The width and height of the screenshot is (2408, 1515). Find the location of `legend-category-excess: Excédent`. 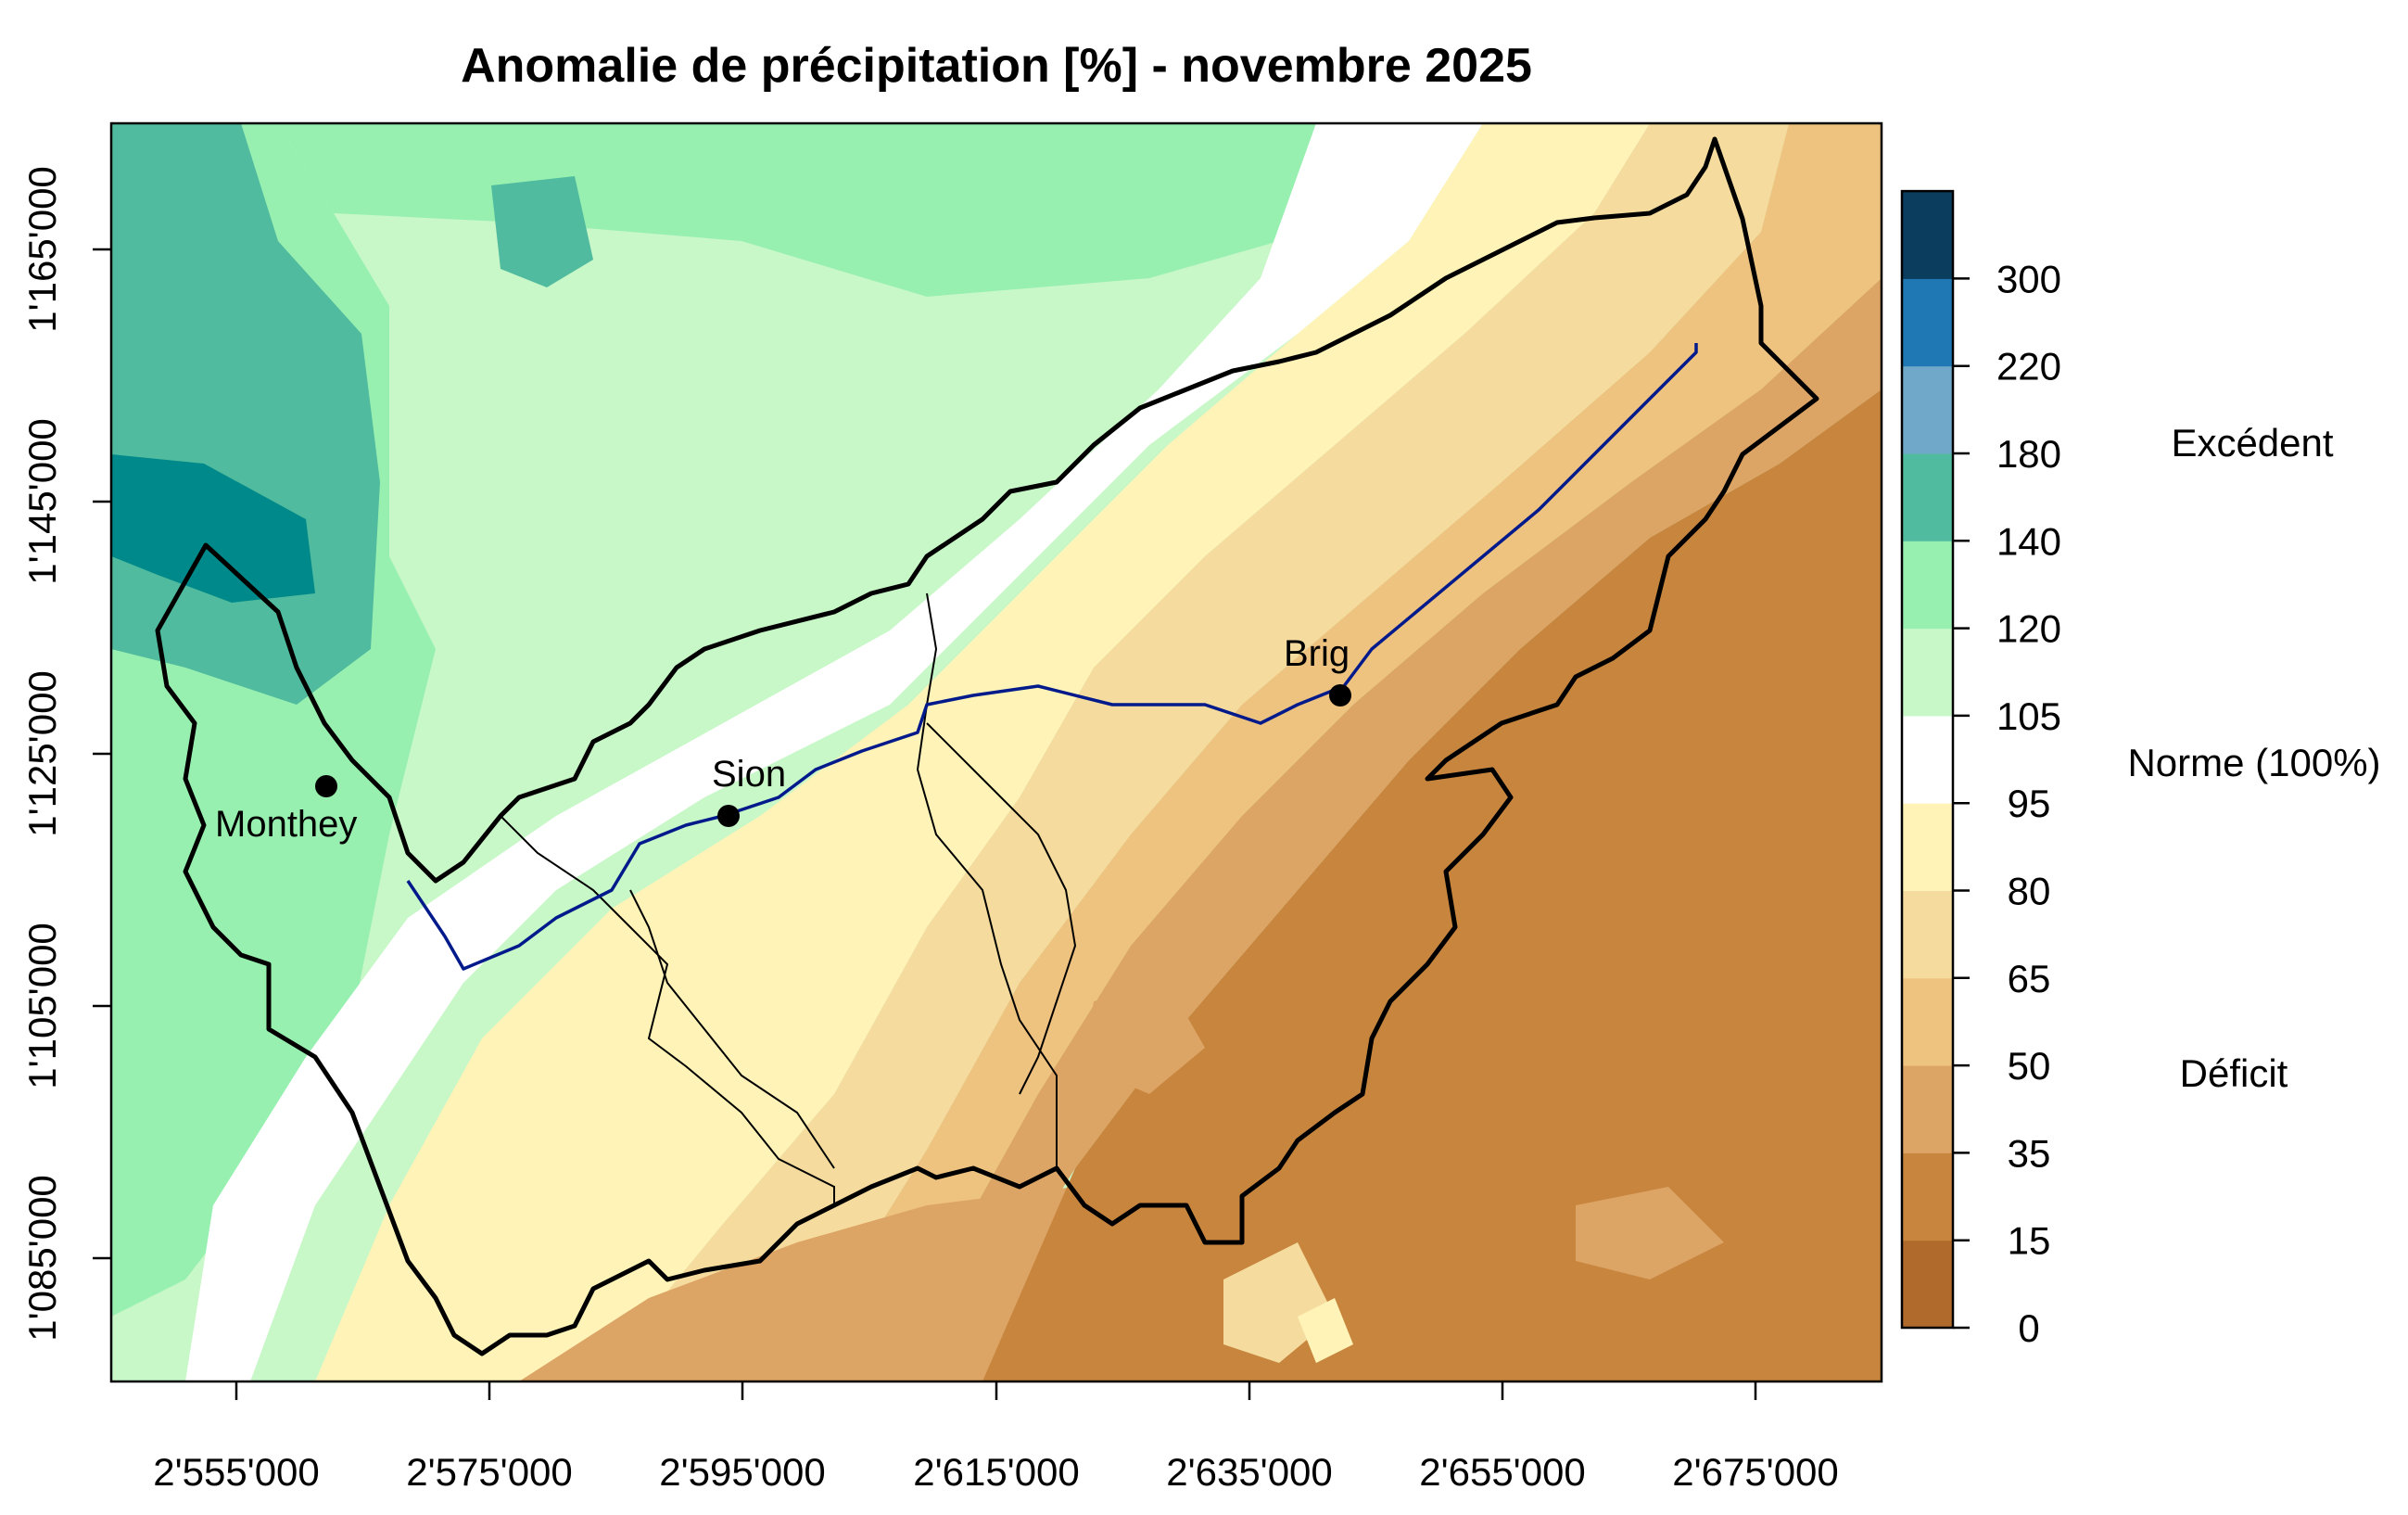

legend-category-excess: Excédent is located at coordinates (2252, 443).